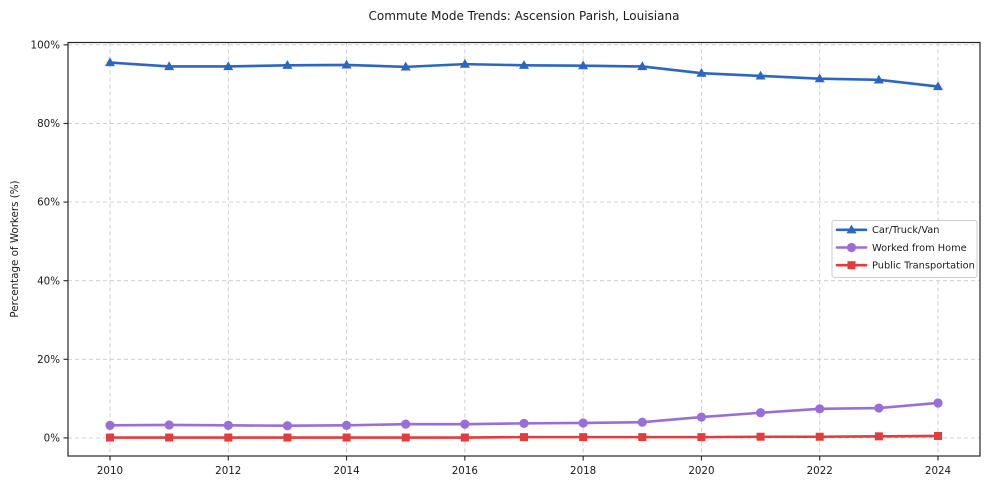 The width and height of the screenshot is (989, 490). Describe the element at coordinates (524, 414) in the screenshot. I see `series-worked-from-home` at that location.